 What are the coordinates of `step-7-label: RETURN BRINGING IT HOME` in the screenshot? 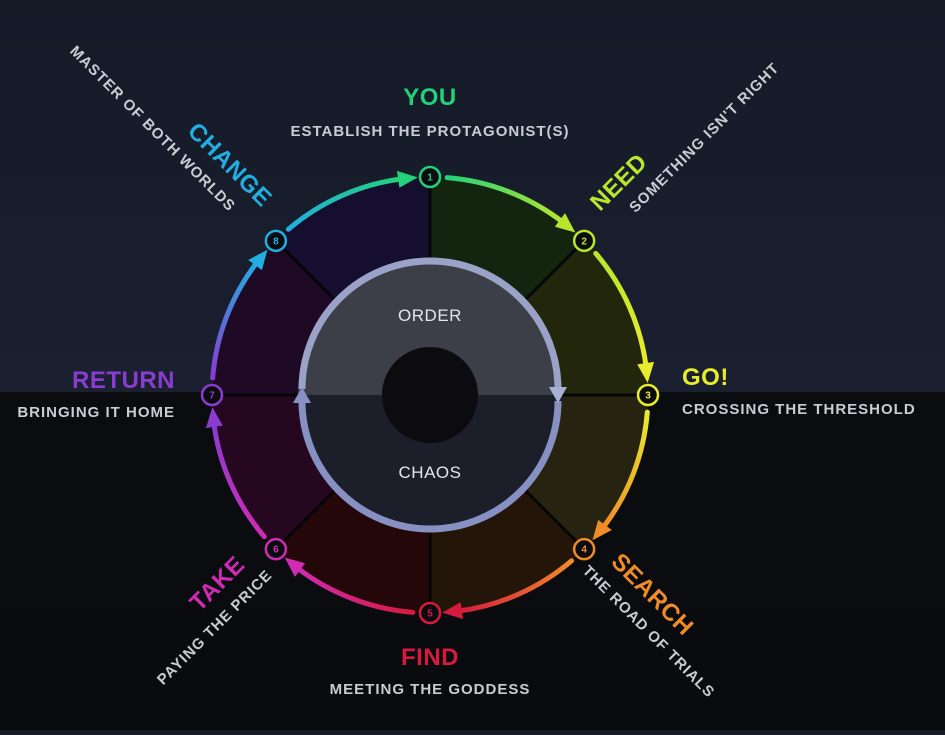 It's located at (96, 394).